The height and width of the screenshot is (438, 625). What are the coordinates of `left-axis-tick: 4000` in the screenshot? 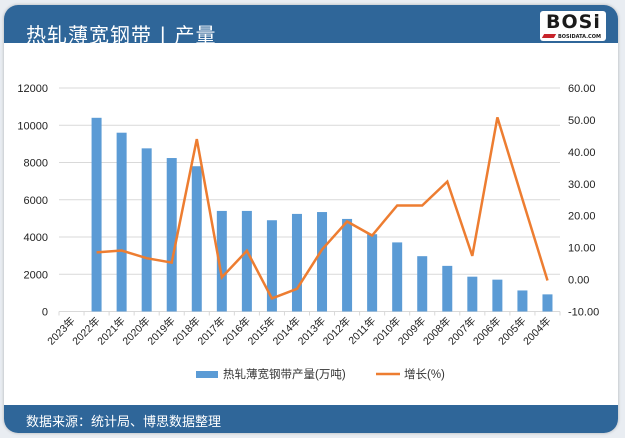 It's located at (36, 238).